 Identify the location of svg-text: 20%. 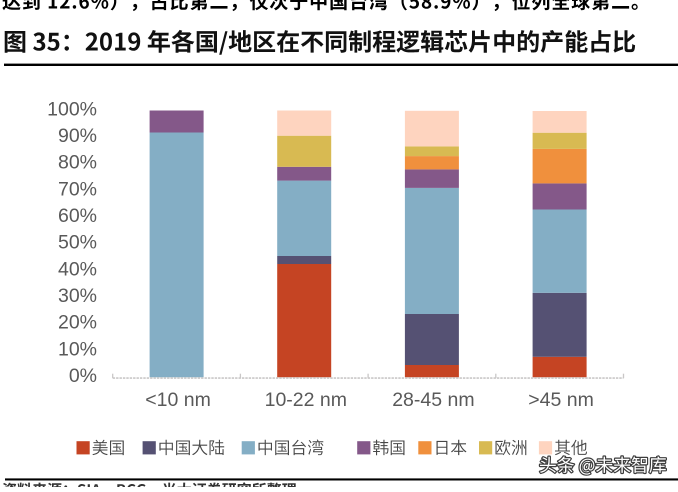
(77, 323).